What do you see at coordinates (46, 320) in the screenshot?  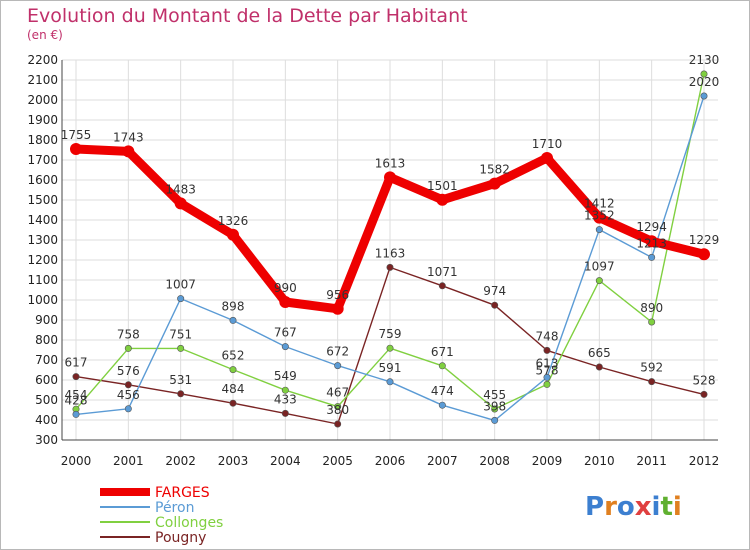 I see `y-tick-label: 900` at bounding box center [46, 320].